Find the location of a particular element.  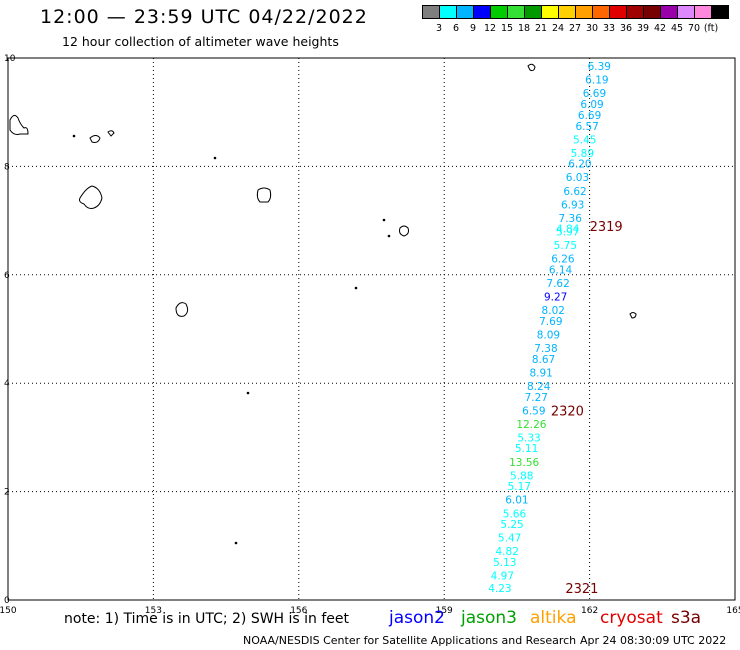

x-tick-label: 153 is located at coordinates (153, 611).